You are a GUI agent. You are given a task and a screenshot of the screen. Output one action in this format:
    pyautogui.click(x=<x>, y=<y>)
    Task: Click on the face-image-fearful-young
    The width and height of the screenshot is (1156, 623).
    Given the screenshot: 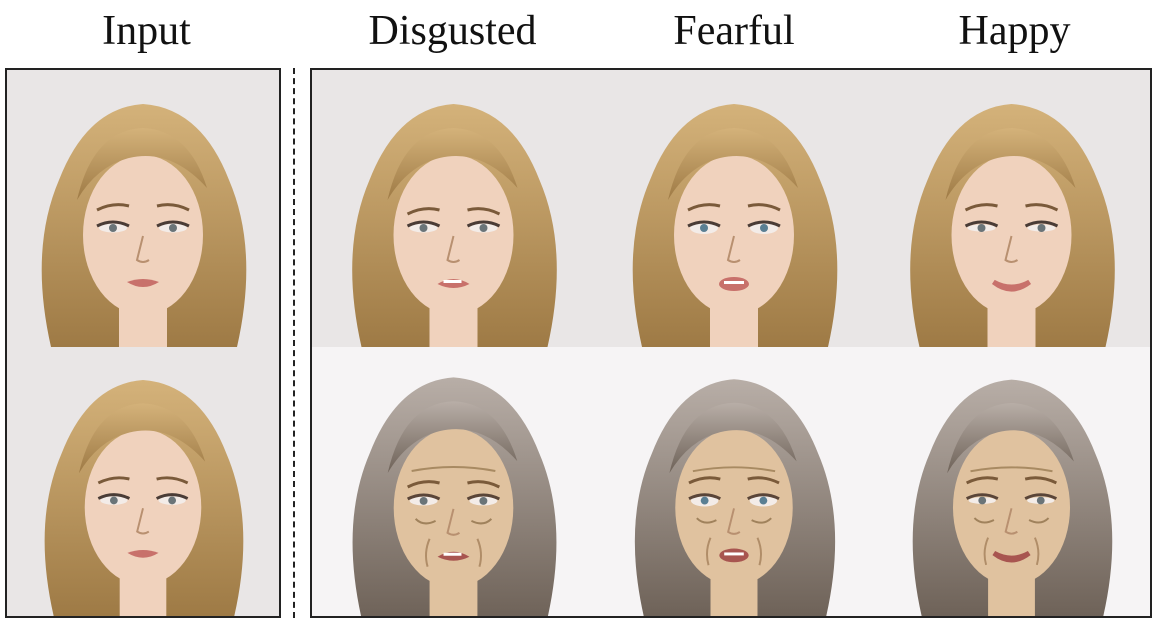 What is the action you would take?
    pyautogui.click(x=734, y=208)
    